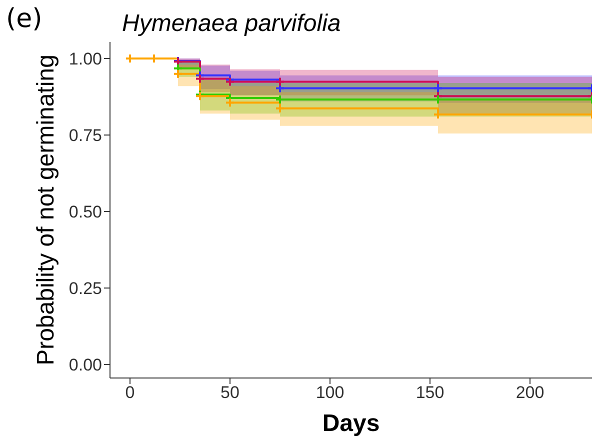  Describe the element at coordinates (430, 392) in the screenshot. I see `x-tick-label: 150` at that location.